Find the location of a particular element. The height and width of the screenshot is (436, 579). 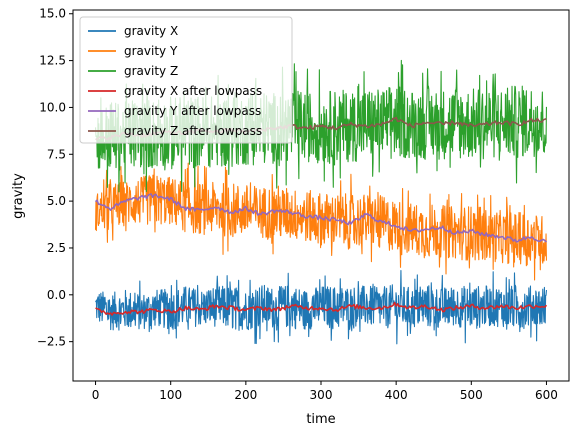

x-tick-label: 600 is located at coordinates (546, 395).